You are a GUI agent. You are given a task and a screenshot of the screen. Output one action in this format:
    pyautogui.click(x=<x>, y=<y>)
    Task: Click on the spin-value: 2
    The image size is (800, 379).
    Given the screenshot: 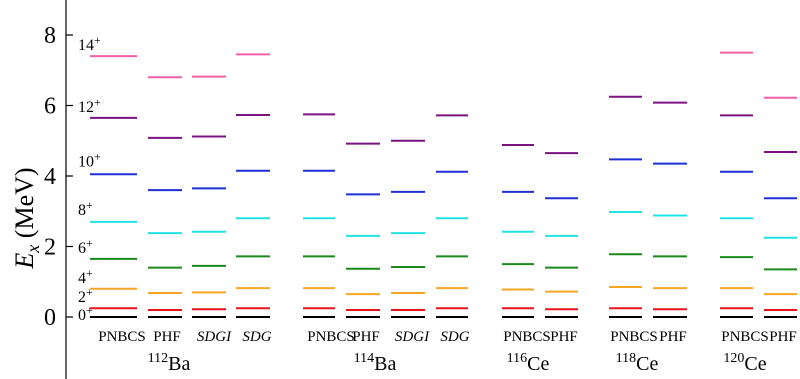 What is the action you would take?
    pyautogui.click(x=82, y=297)
    